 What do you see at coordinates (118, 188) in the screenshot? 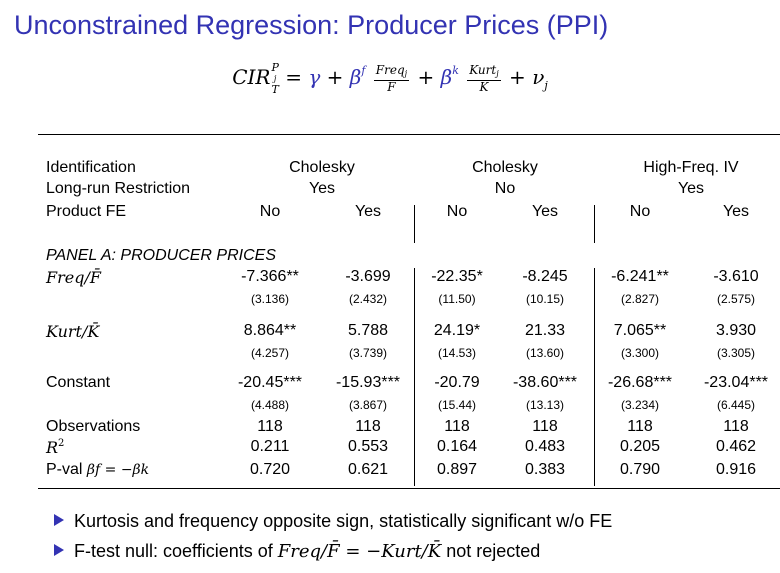
I see `long-run-label: Long-run Restriction` at bounding box center [118, 188].